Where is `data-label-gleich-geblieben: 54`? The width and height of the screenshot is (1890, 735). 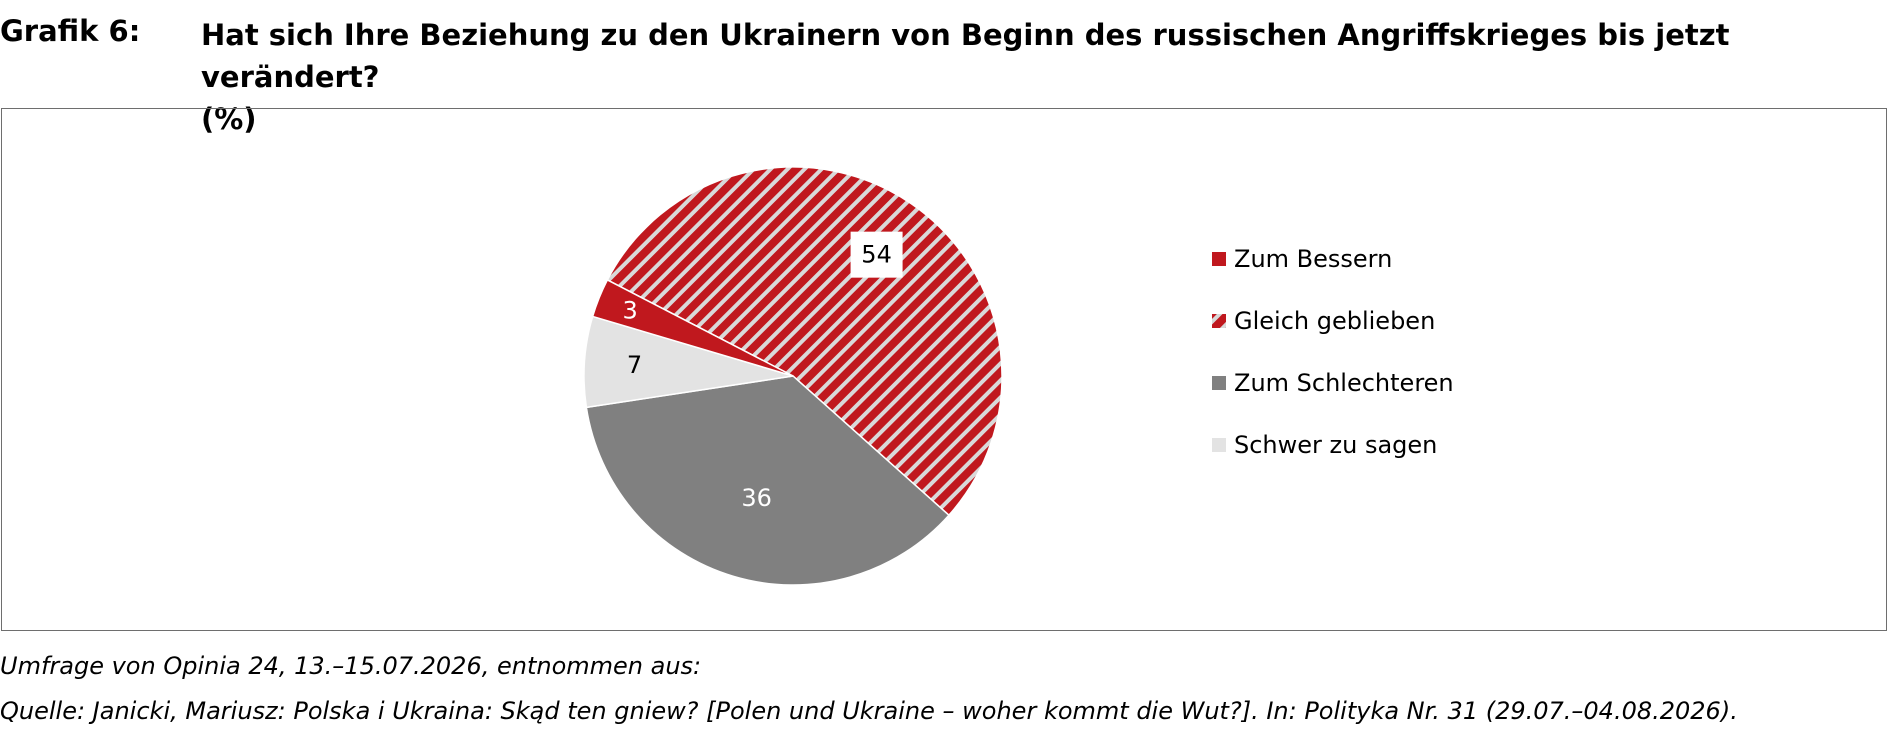 data-label-gleich-geblieben: 54 is located at coordinates (876, 255).